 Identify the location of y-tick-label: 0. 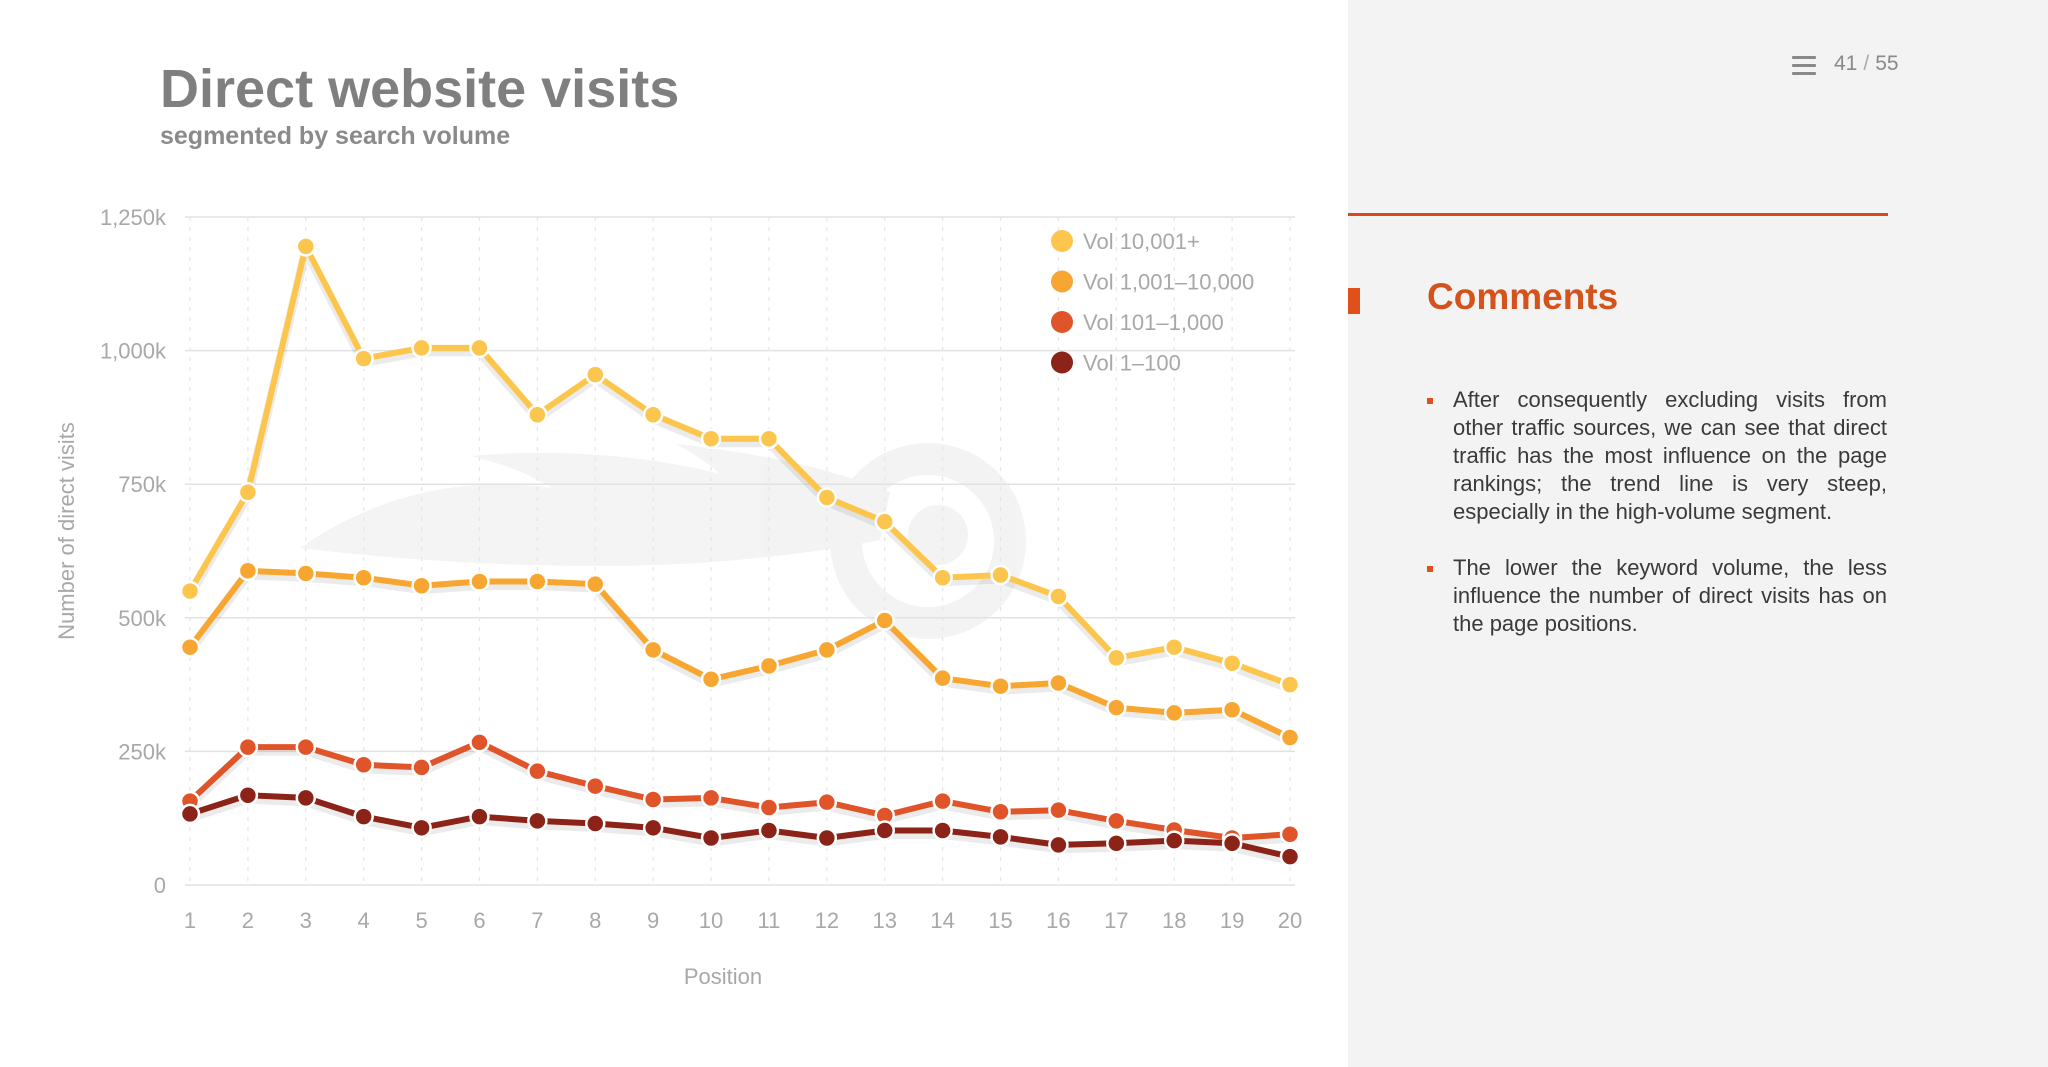
(160, 885).